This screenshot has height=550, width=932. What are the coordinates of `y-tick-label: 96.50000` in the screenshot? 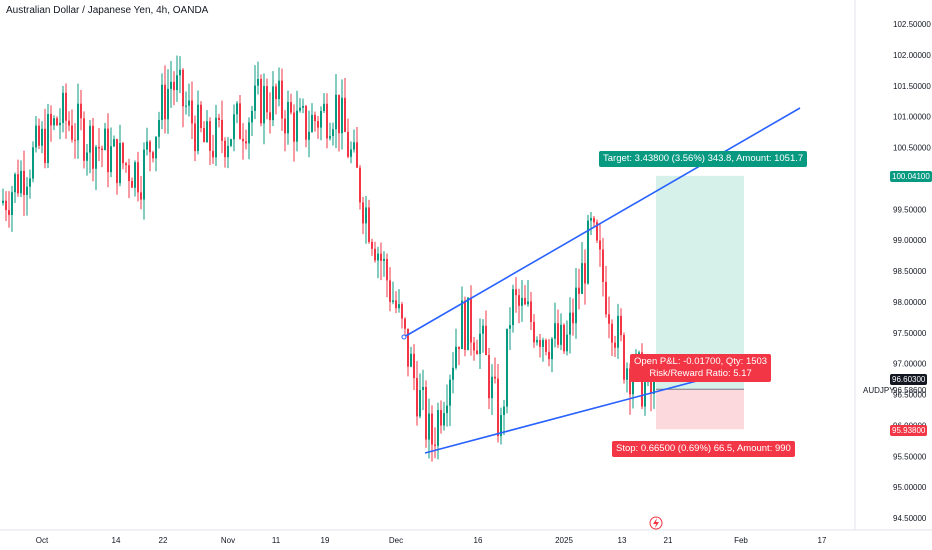 It's located at (910, 395).